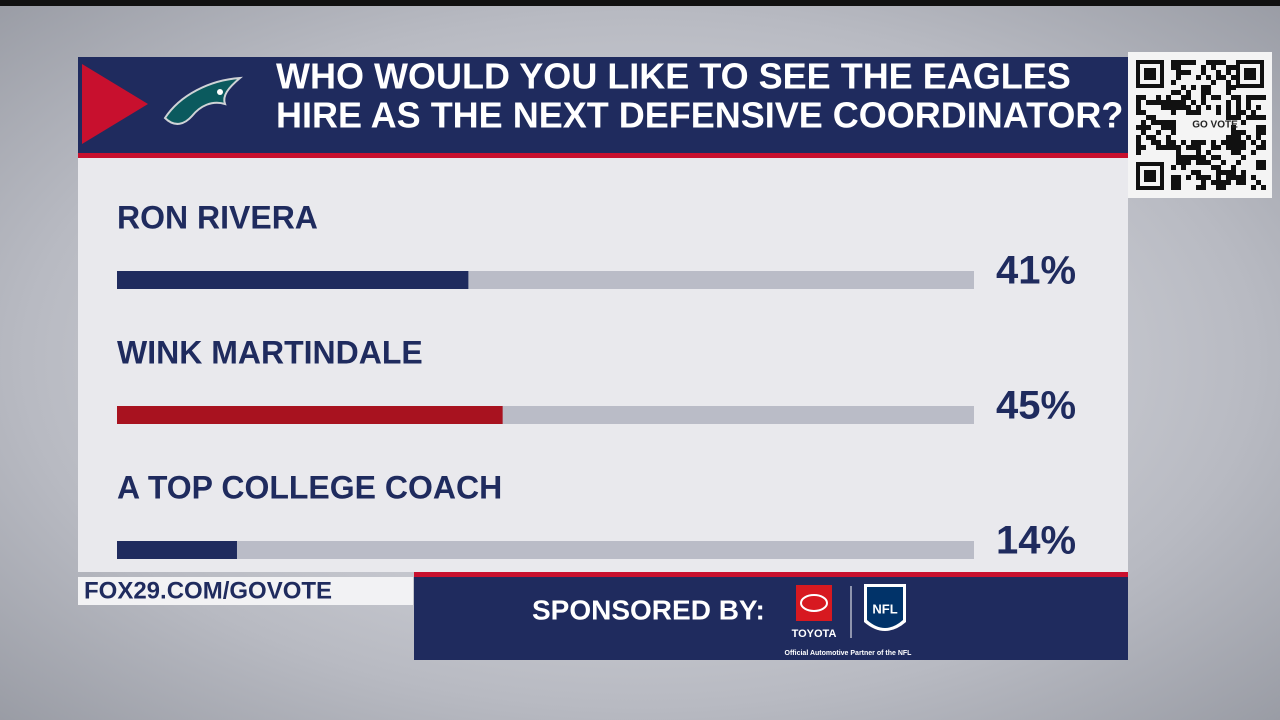  What do you see at coordinates (603, 105) in the screenshot?
I see `header` at bounding box center [603, 105].